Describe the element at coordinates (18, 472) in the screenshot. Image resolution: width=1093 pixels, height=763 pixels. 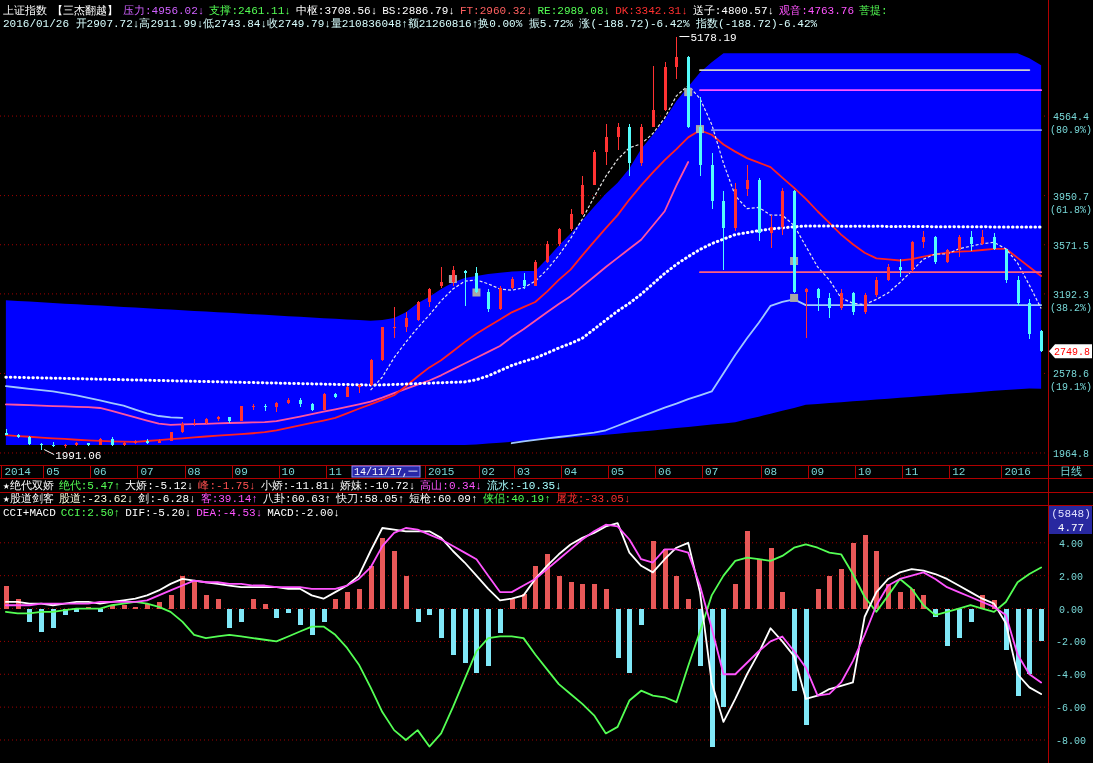
I see `x-tick-label: 2014` at that location.